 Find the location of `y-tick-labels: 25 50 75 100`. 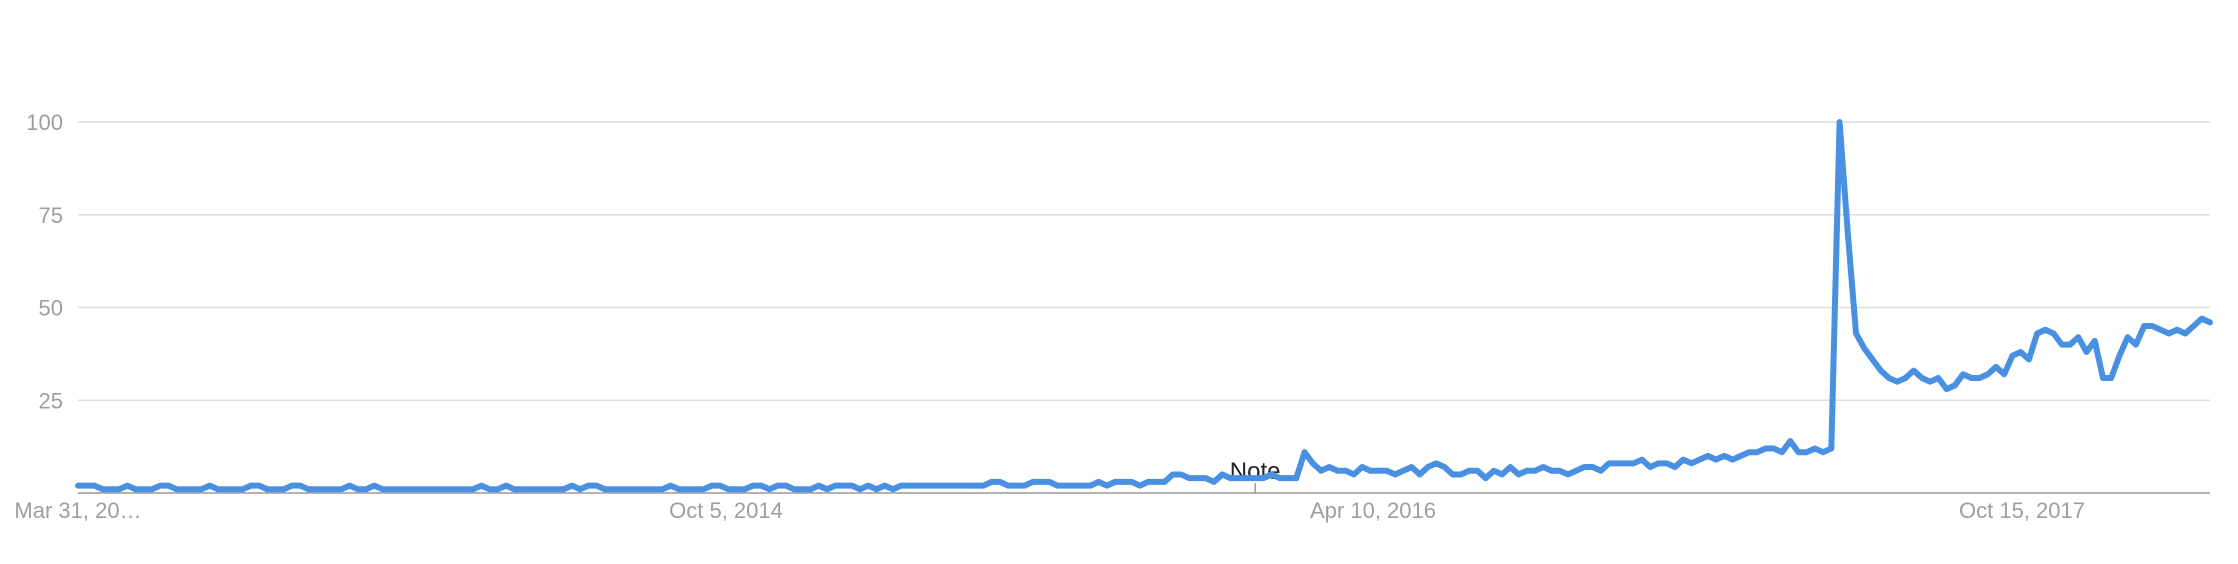

y-tick-labels: 25 50 75 100 is located at coordinates (44, 261).